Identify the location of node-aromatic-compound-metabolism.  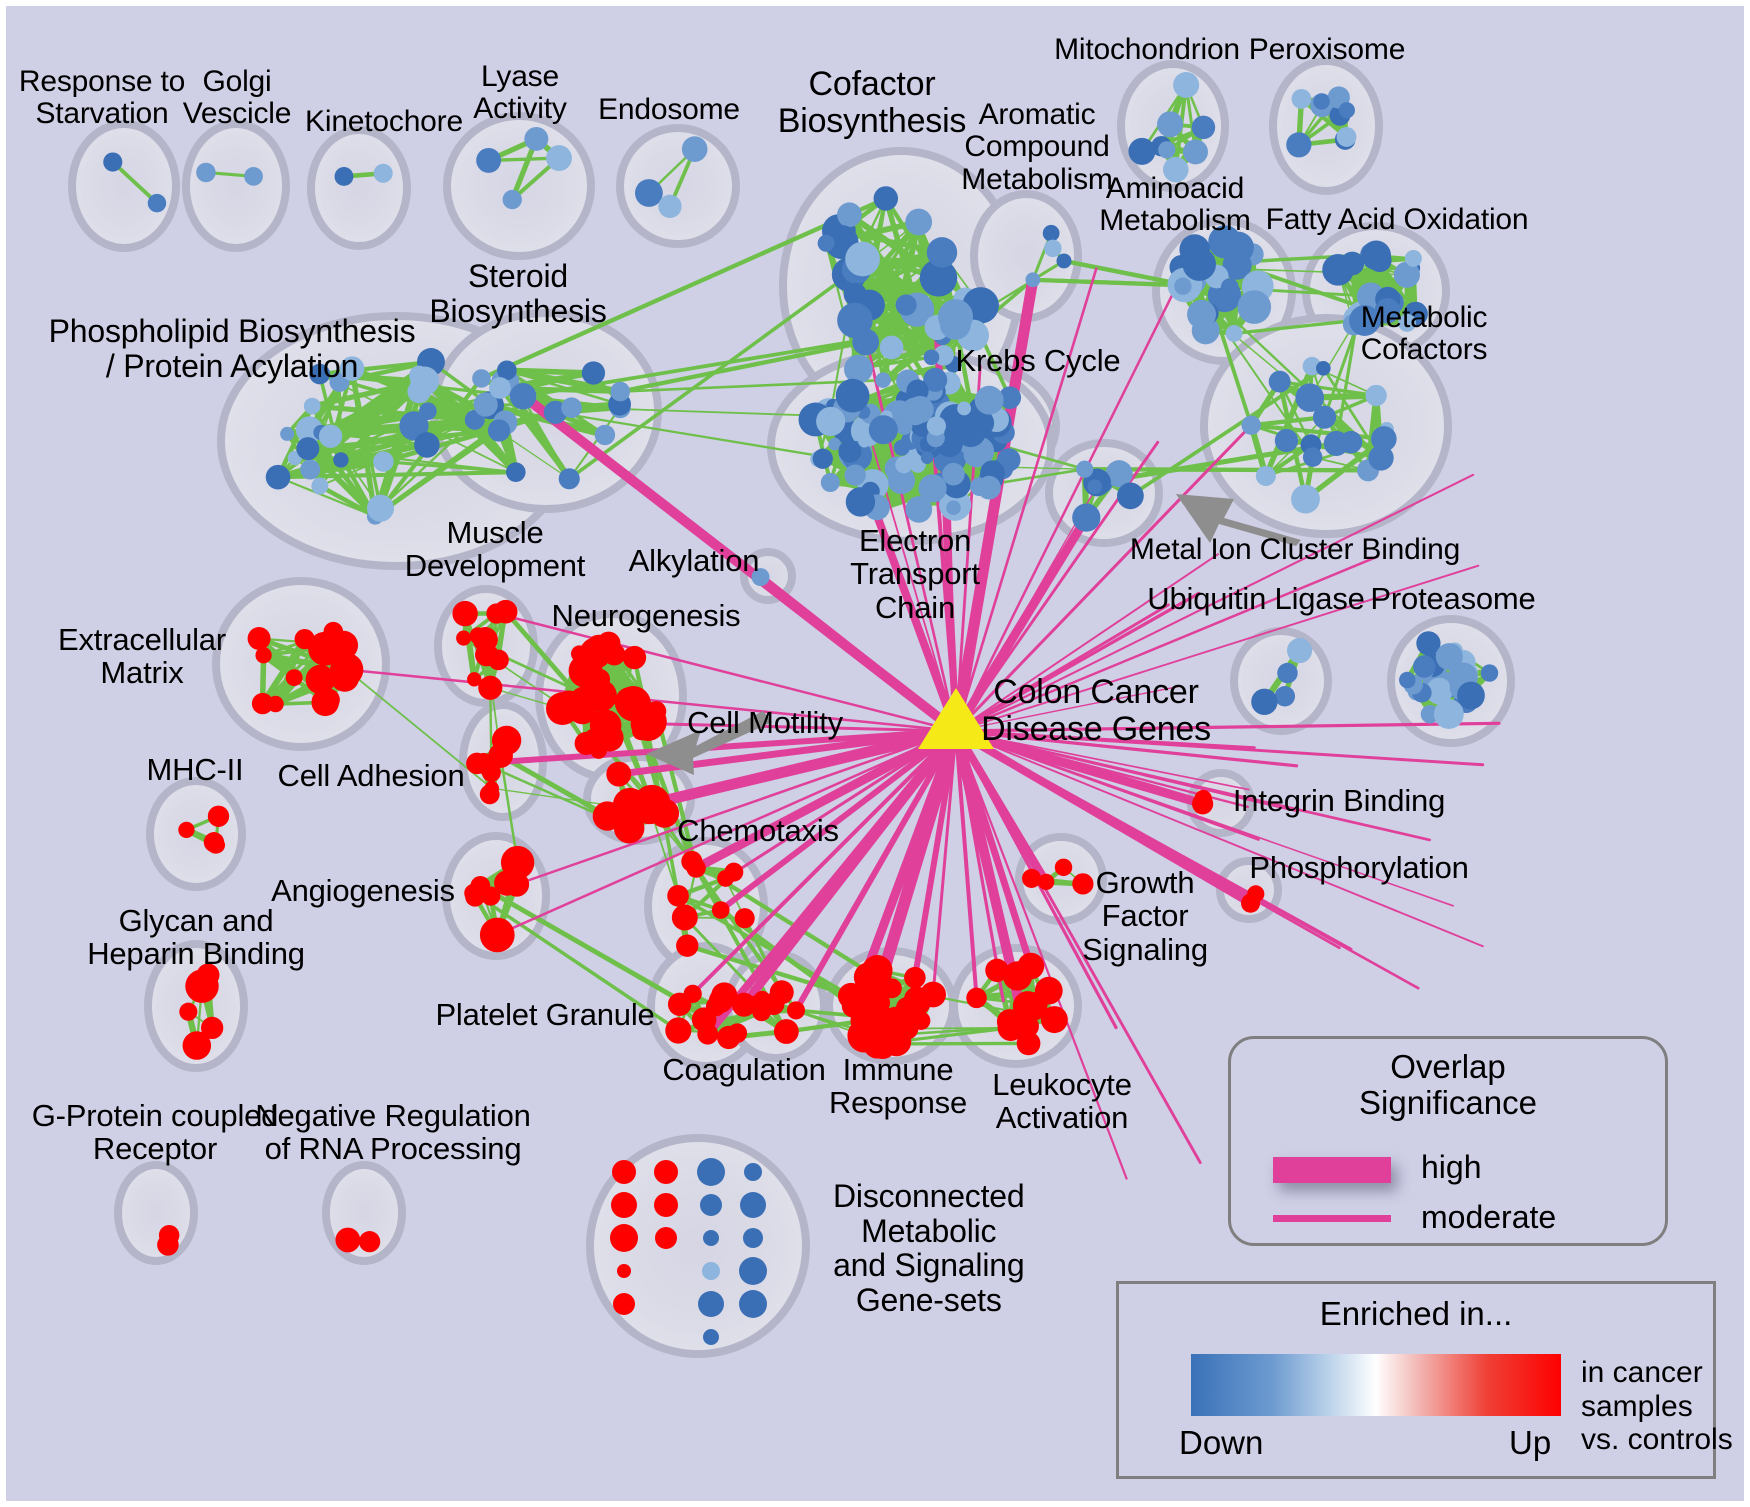
(1051, 233).